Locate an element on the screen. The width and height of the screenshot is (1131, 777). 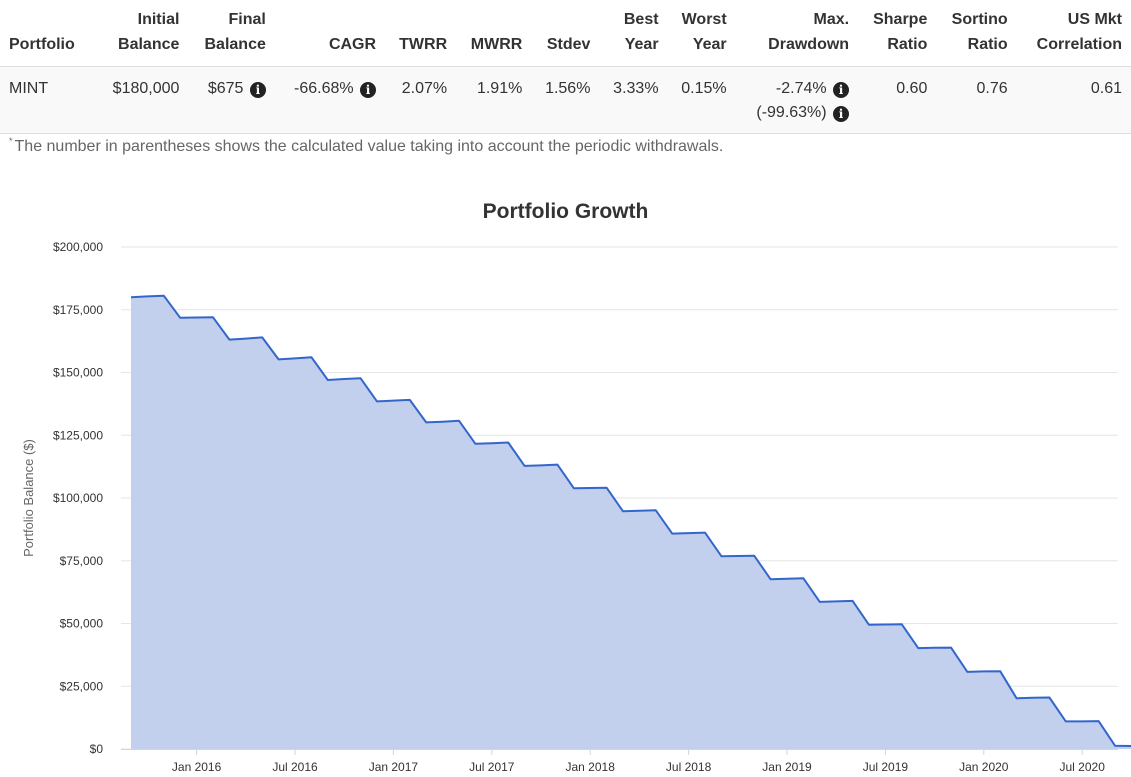
cell-sortino-ratio: 0.76 is located at coordinates (974, 100).